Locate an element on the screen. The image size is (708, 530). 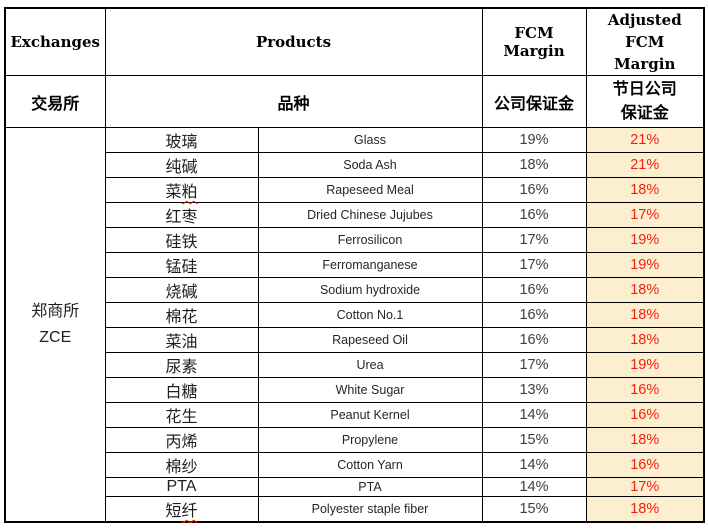
table-row: 棉纱 Cotton Yarn 14% 16% is located at coordinates (355, 465).